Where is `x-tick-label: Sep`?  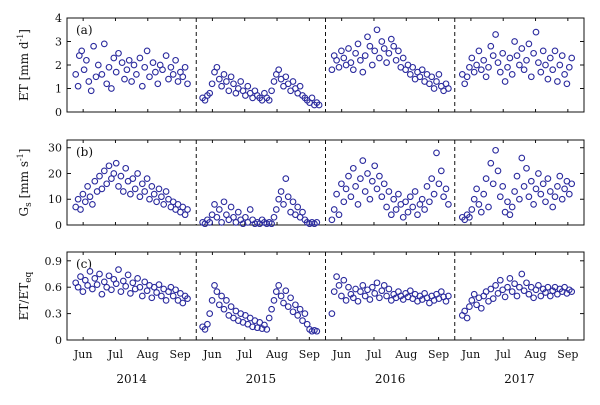
x-tick-label: Sep is located at coordinates (567, 354).